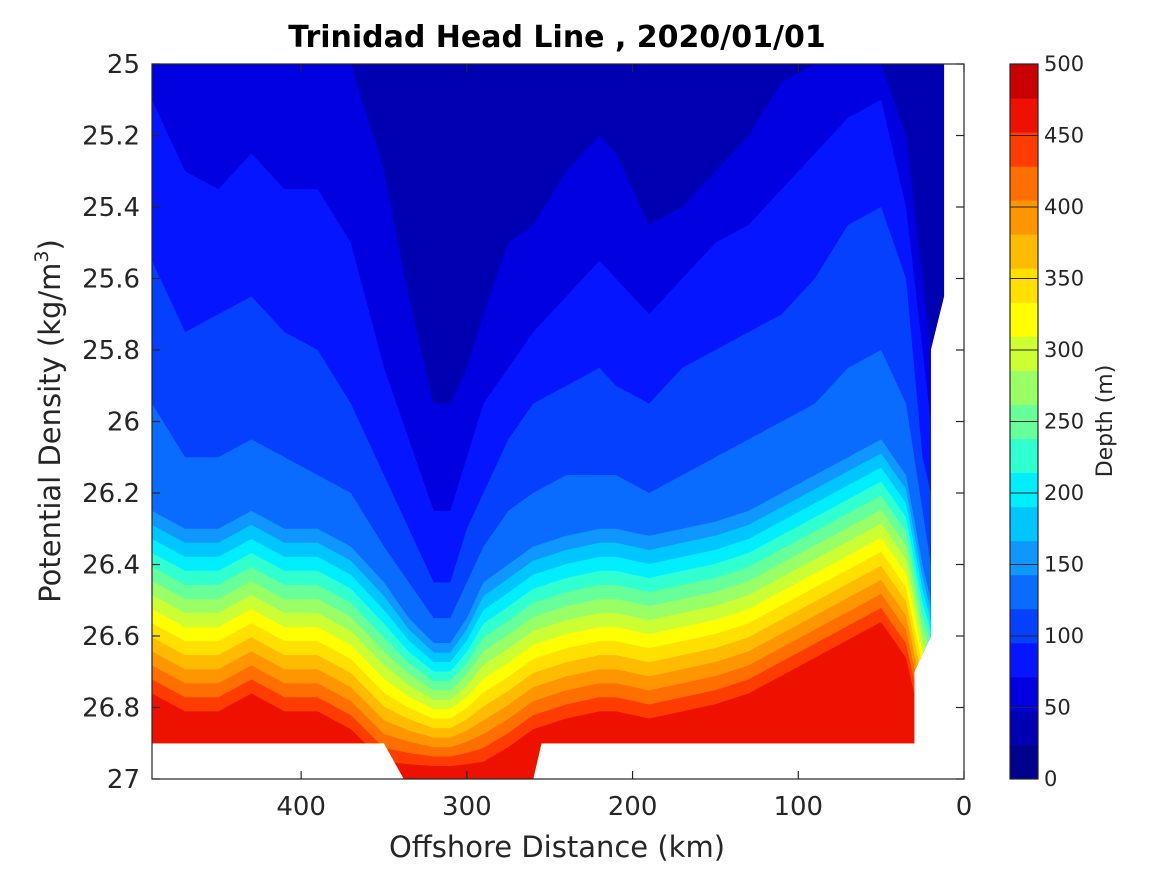 This screenshot has width=1167, height=875. What do you see at coordinates (1064, 565) in the screenshot?
I see `colorbar-tick-label: 150` at bounding box center [1064, 565].